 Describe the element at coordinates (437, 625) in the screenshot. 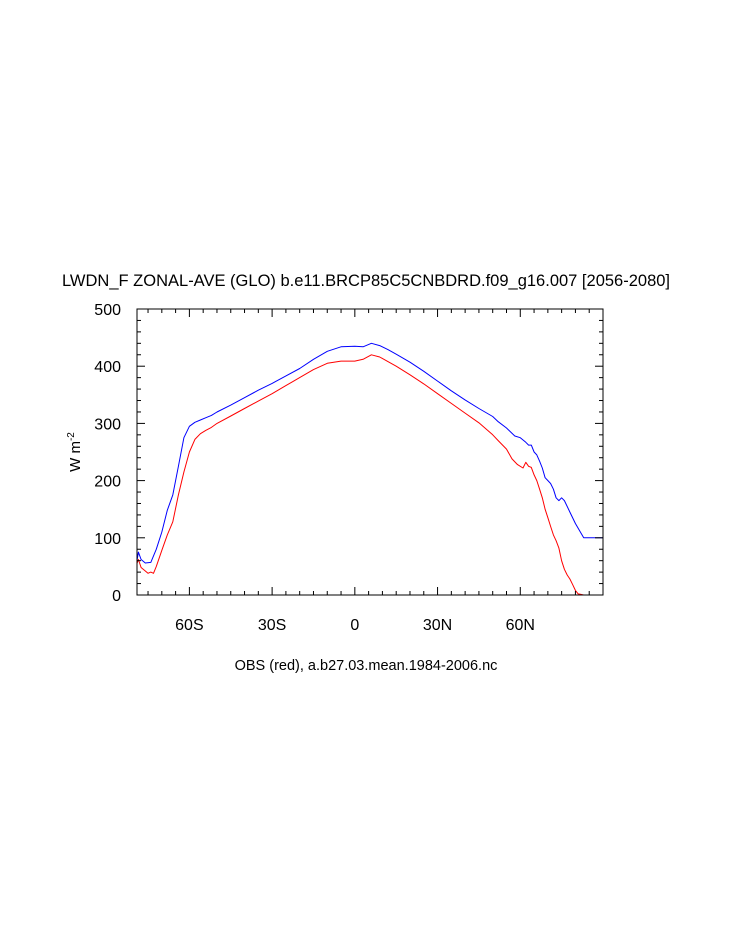

I see `x-tick-label: 30N` at that location.